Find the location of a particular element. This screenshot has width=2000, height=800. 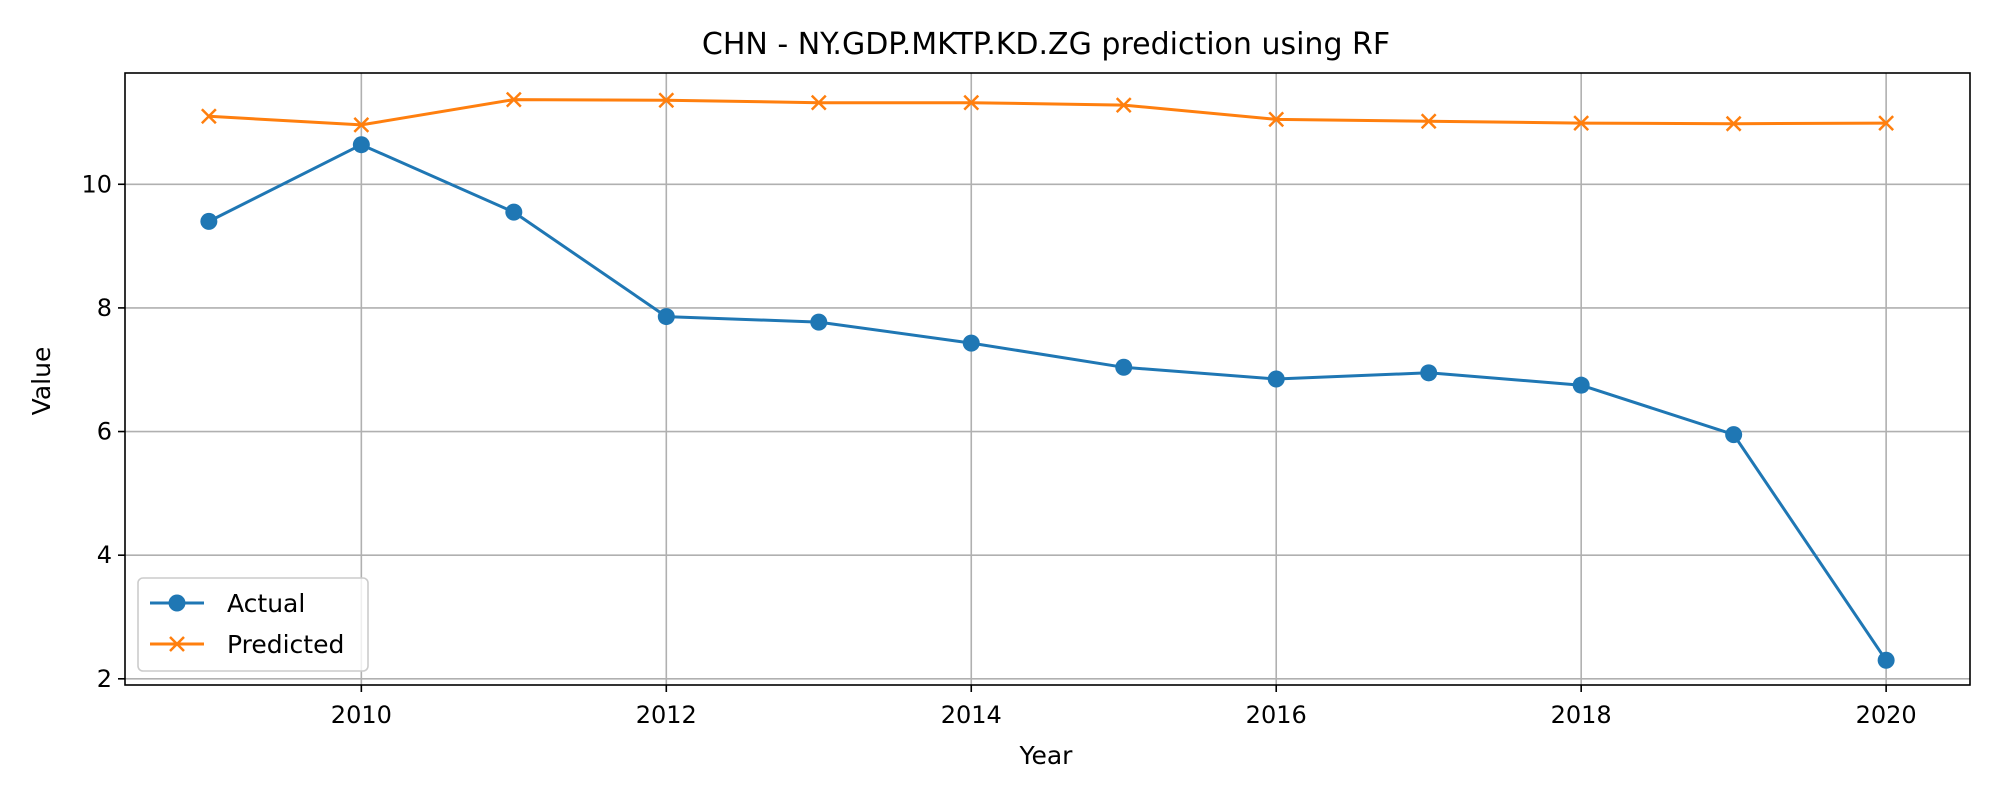

series-line-predicted is located at coordinates (1047, 112).